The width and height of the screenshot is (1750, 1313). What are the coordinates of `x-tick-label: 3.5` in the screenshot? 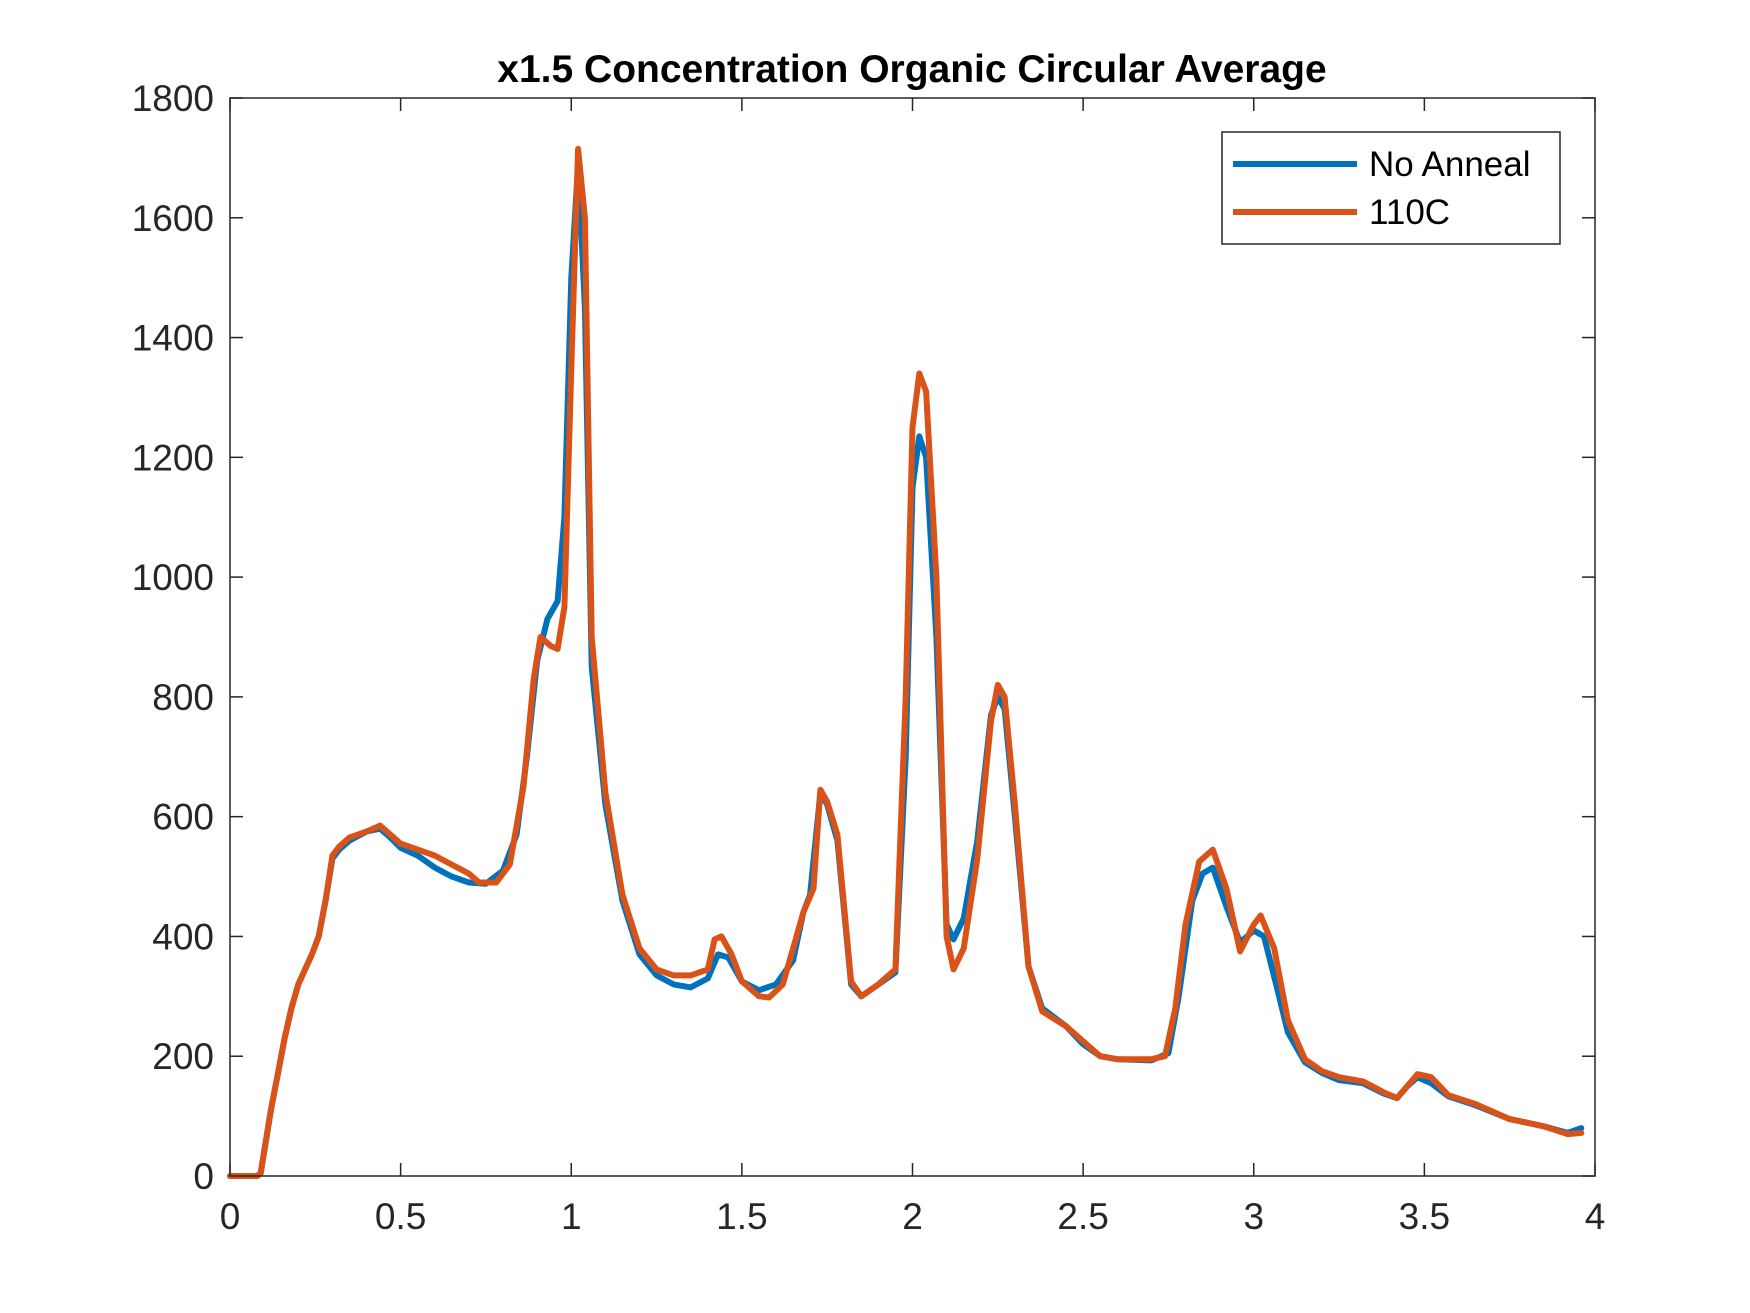 It's located at (1424, 1216).